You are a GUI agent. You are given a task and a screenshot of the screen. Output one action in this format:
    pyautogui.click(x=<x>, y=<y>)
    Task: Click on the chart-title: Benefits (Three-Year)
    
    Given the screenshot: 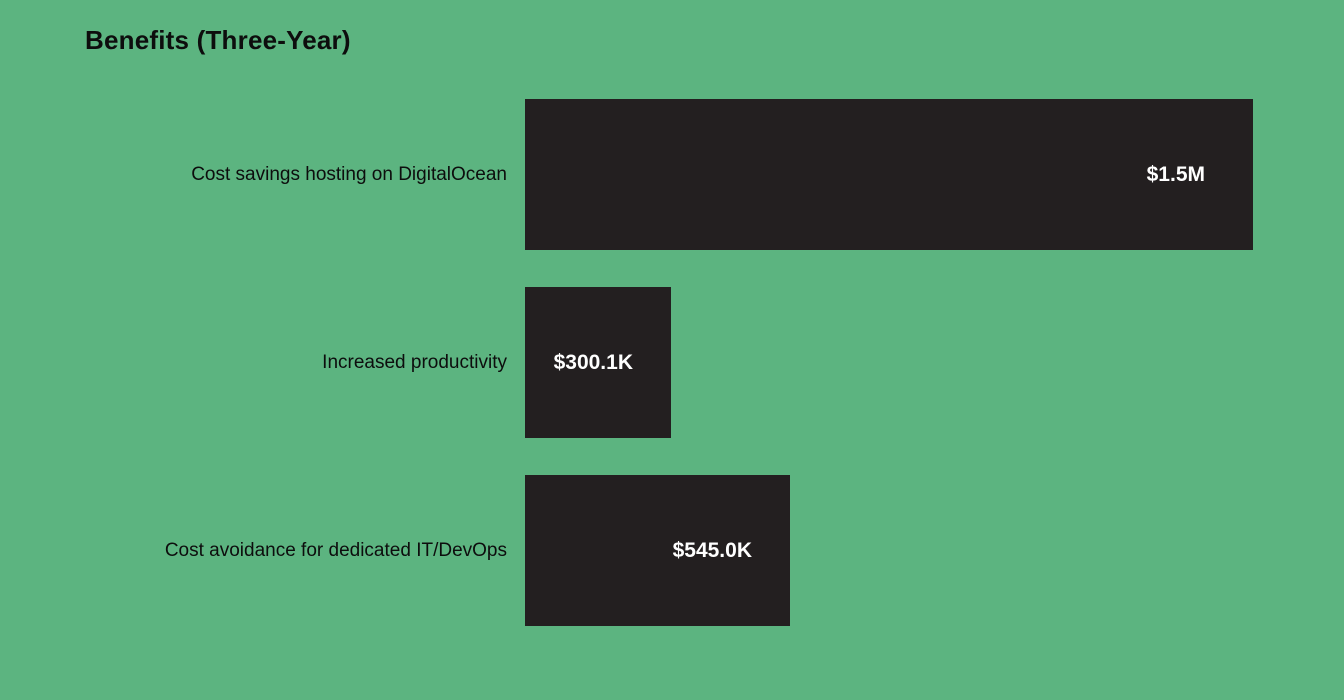 What is the action you would take?
    pyautogui.click(x=218, y=40)
    